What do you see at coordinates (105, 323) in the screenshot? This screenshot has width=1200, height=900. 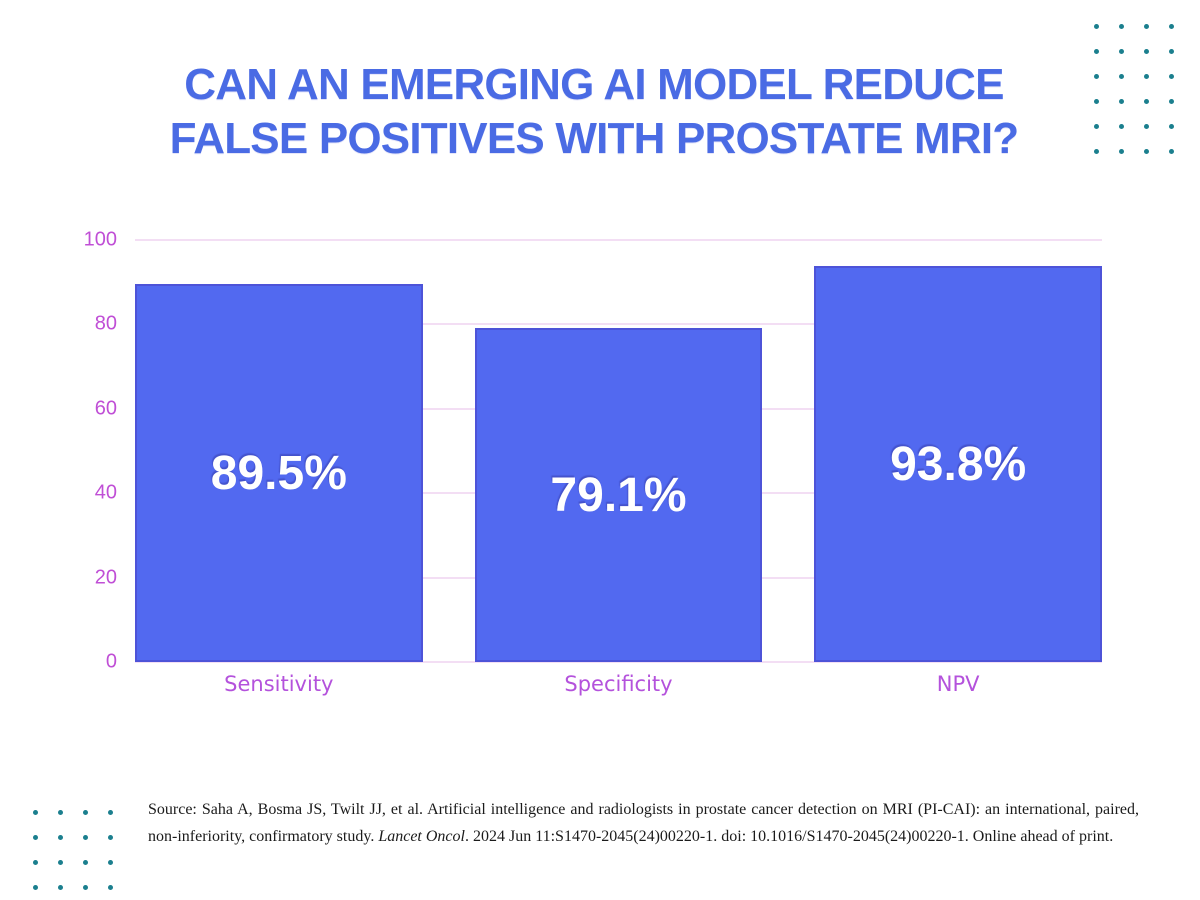 I see `y-axis-tick-label: 80` at bounding box center [105, 323].